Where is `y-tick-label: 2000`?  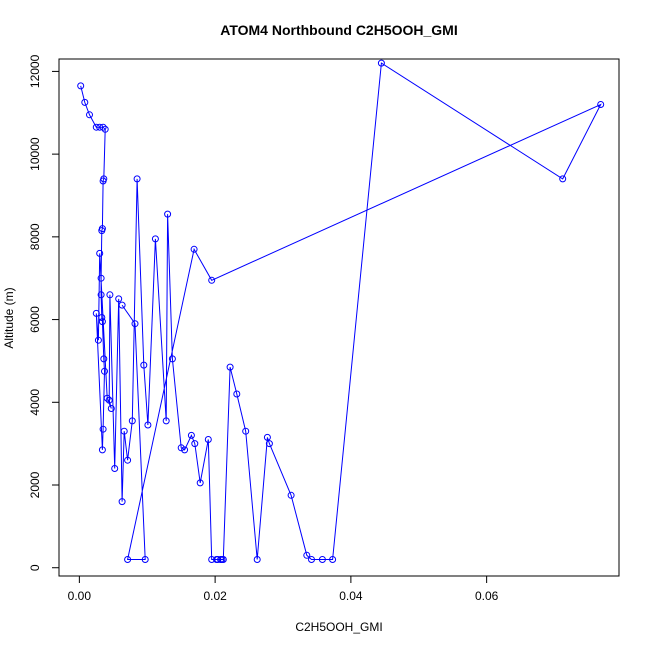 y-tick-label: 2000 is located at coordinates (35, 484).